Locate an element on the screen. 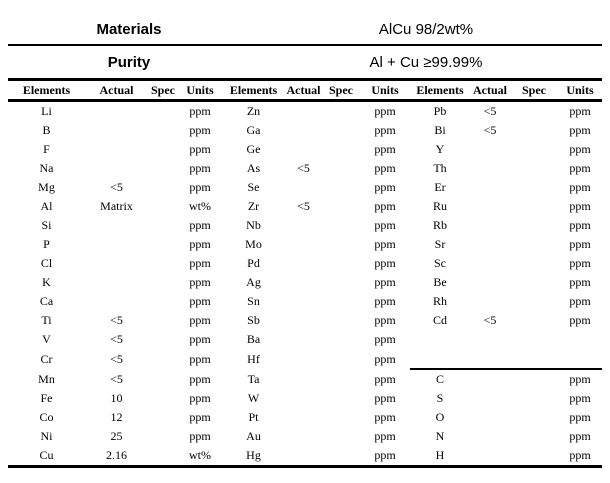 This screenshot has height=483, width=610. table-row: Si ppm Nb ppm Rb ppm is located at coordinates (305, 225).